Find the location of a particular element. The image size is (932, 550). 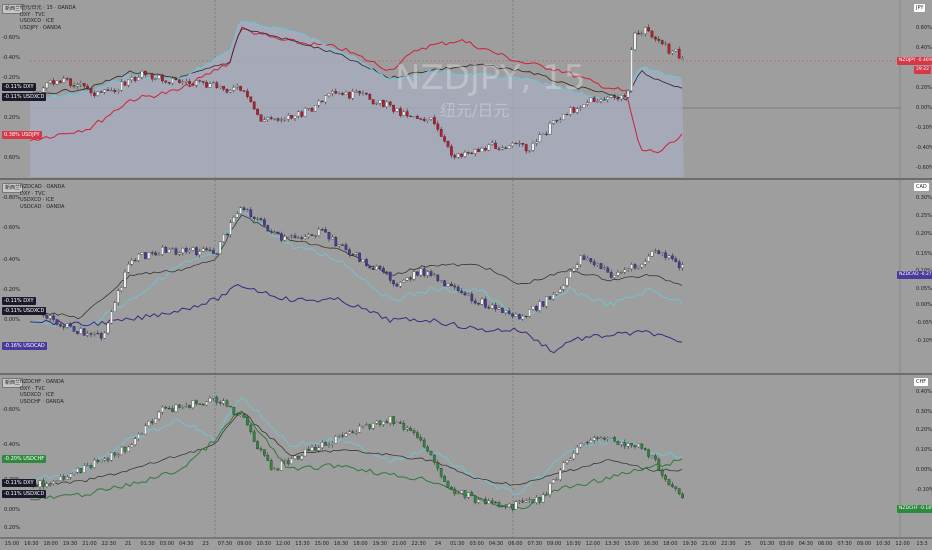

x-axis-label: 22:30 is located at coordinates (109, 544).